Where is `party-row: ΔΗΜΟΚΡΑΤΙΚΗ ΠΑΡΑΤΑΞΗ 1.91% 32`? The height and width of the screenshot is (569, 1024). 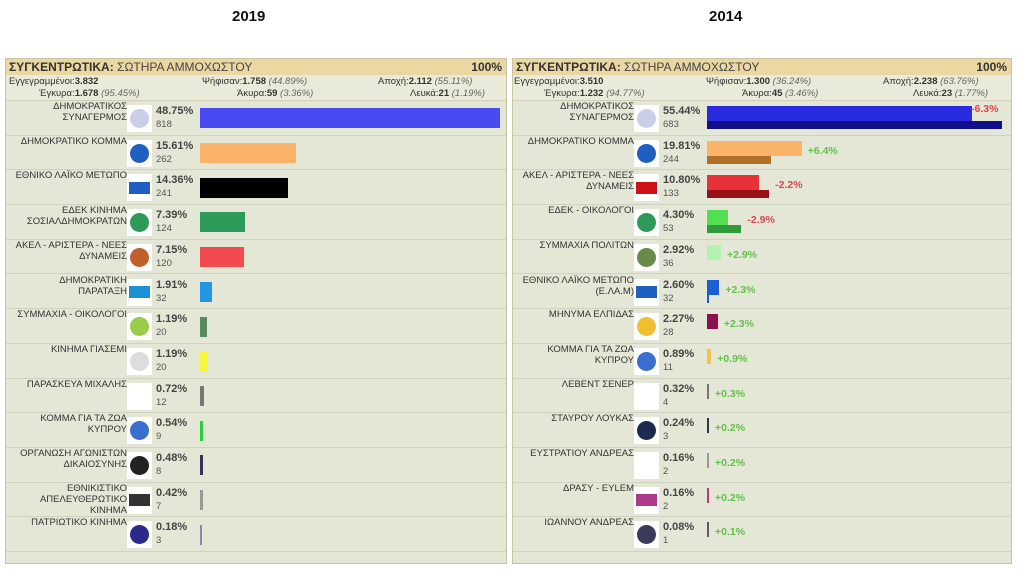 party-row: ΔΗΜΟΚΡΑΤΙΚΗ ΠΑΡΑΤΑΞΗ 1.91% 32 is located at coordinates (256, 292).